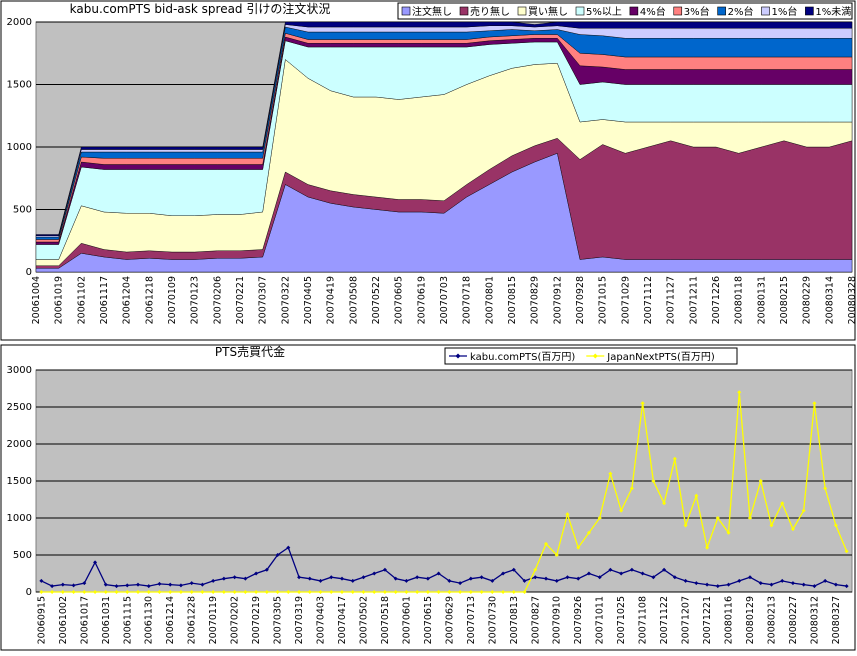 This screenshot has height=656, width=857. I want to click on legend-marker, so click(458, 356).